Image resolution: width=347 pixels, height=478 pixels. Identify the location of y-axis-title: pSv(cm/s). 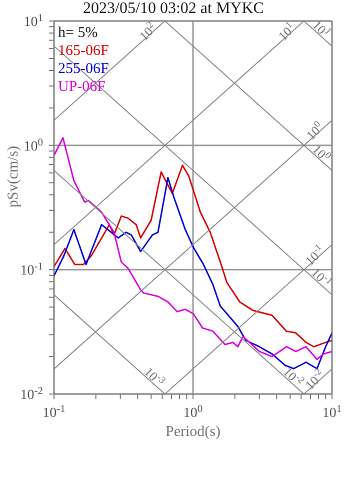
(13, 177).